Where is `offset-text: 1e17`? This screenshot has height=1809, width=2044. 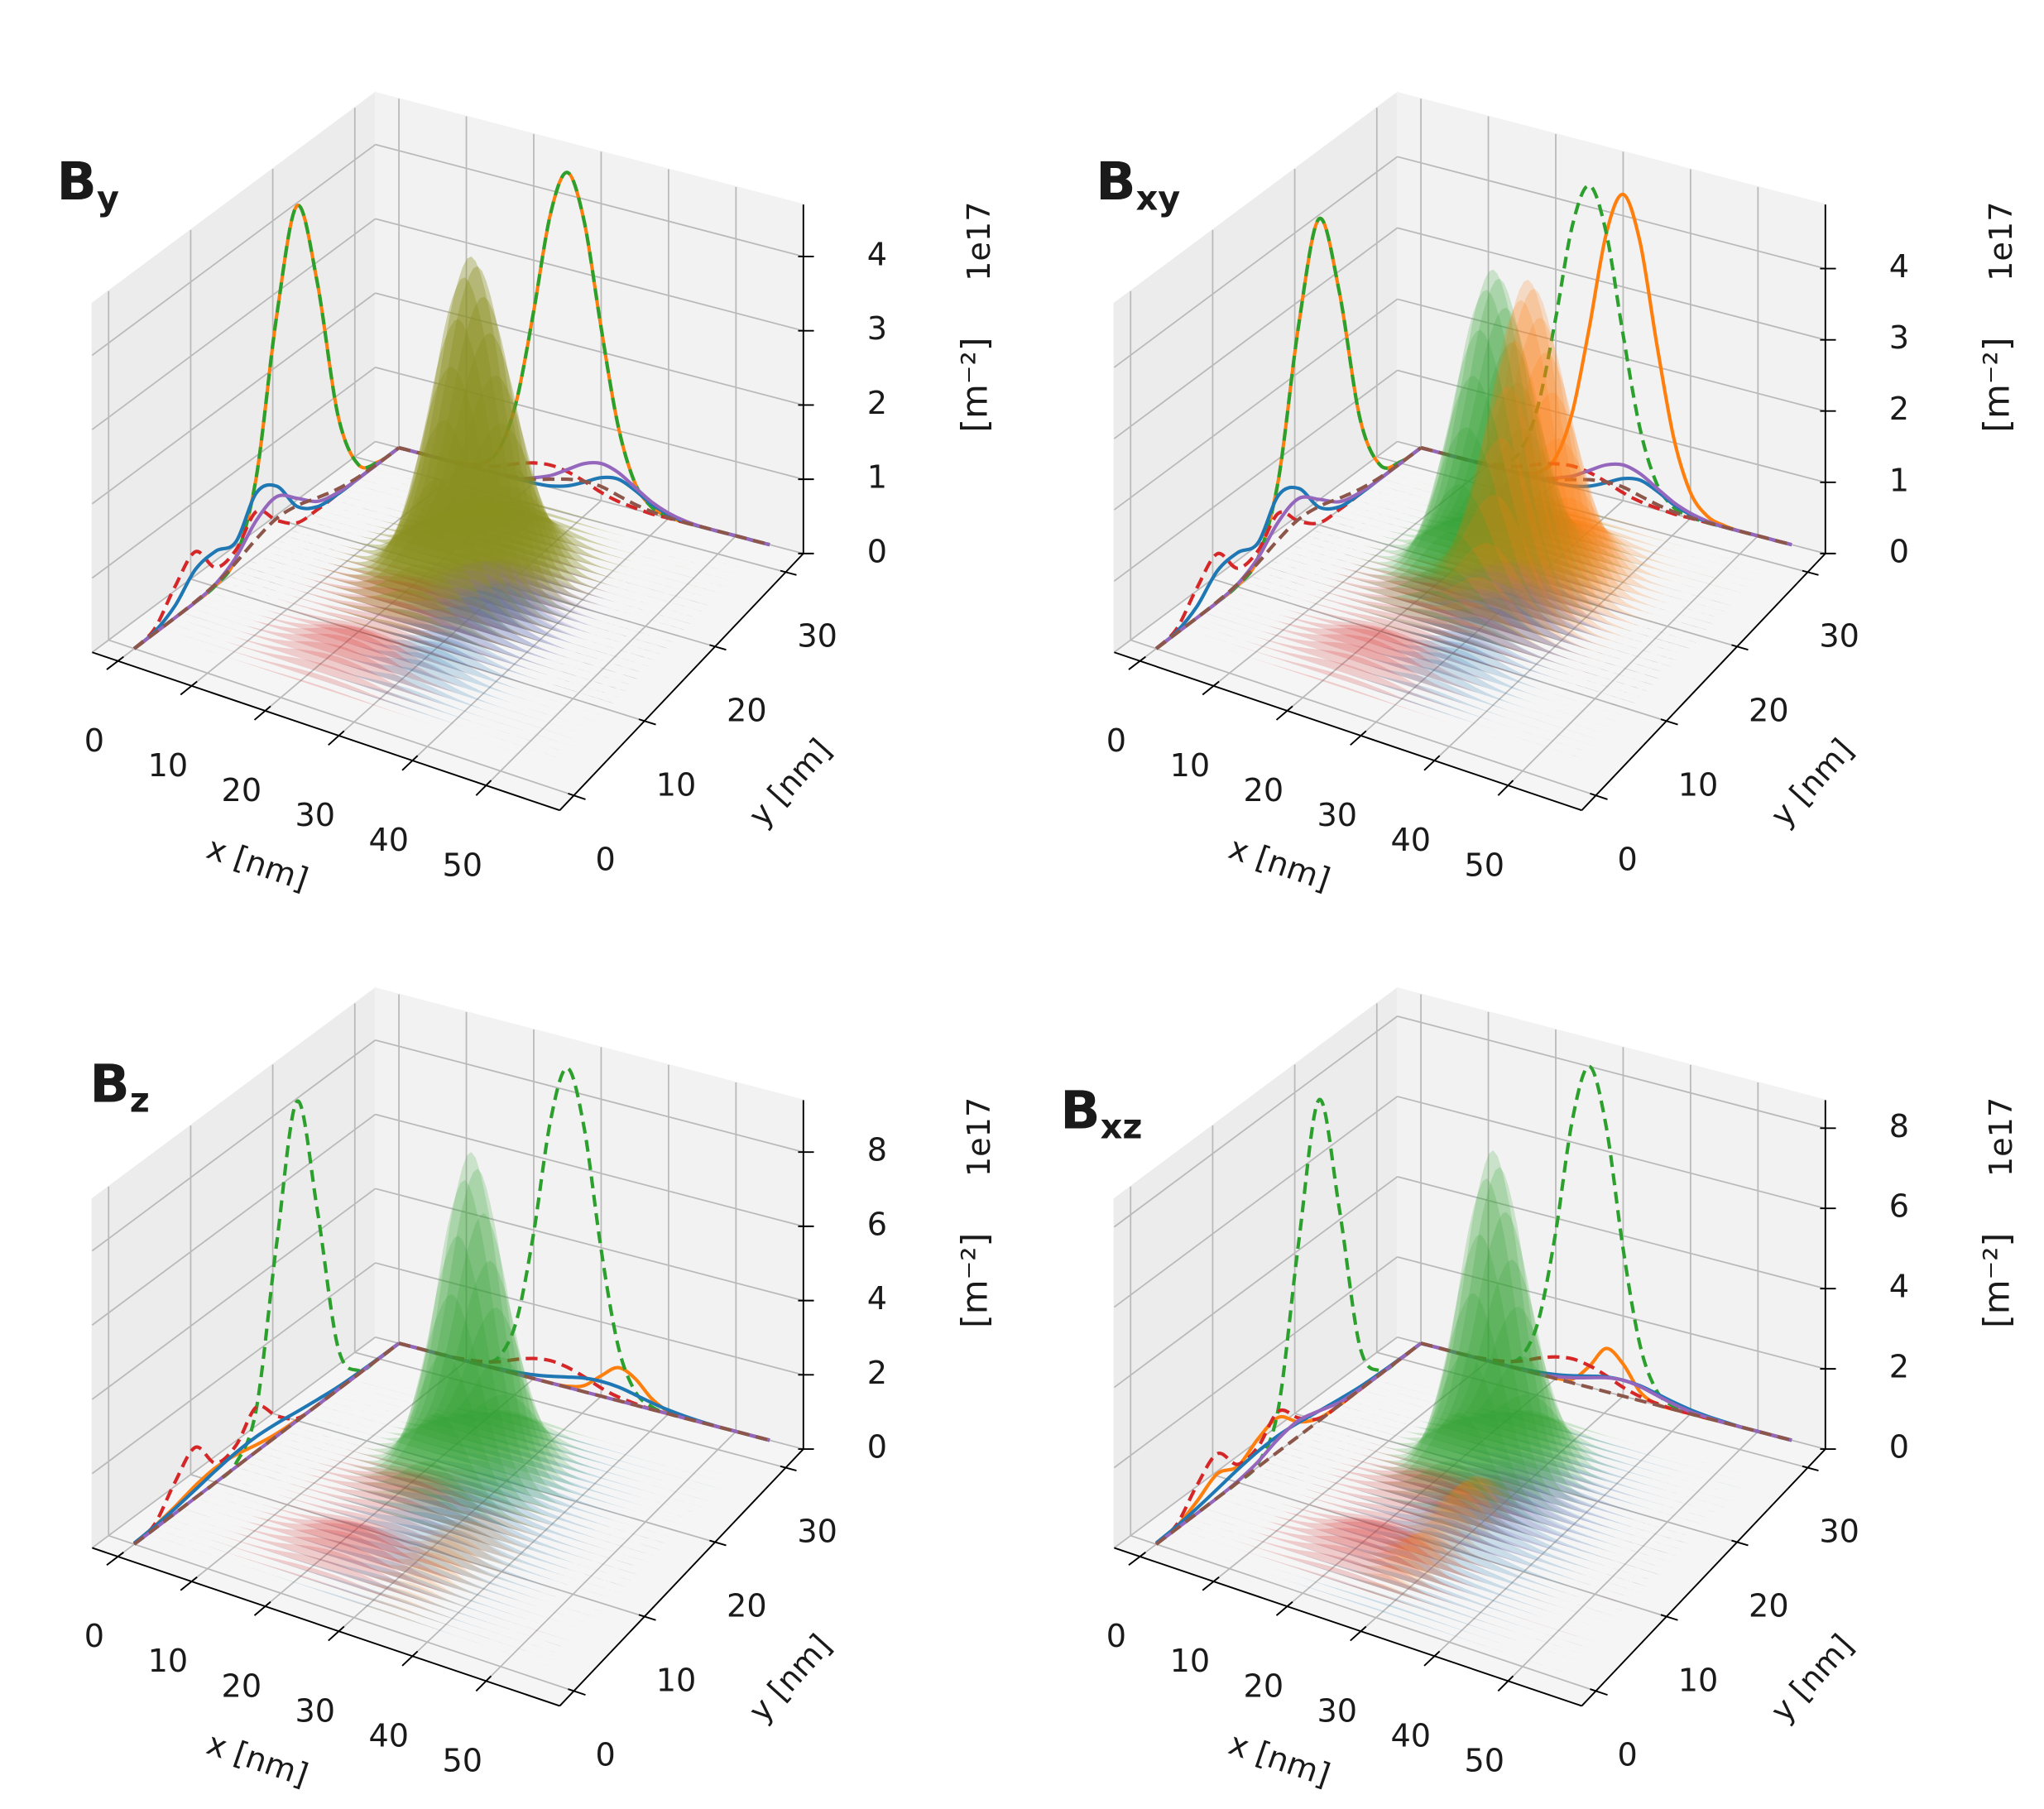 offset-text: 1e17 is located at coordinates (980, 241).